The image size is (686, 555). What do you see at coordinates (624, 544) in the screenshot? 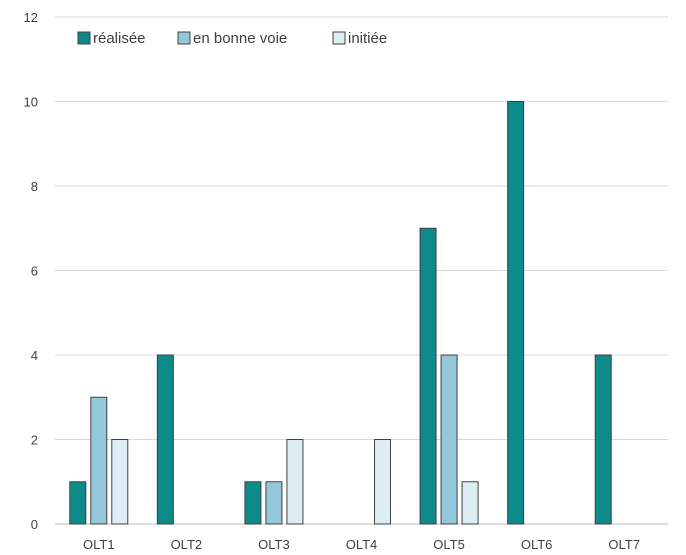
I see `x-tick-label: OLT7` at bounding box center [624, 544].